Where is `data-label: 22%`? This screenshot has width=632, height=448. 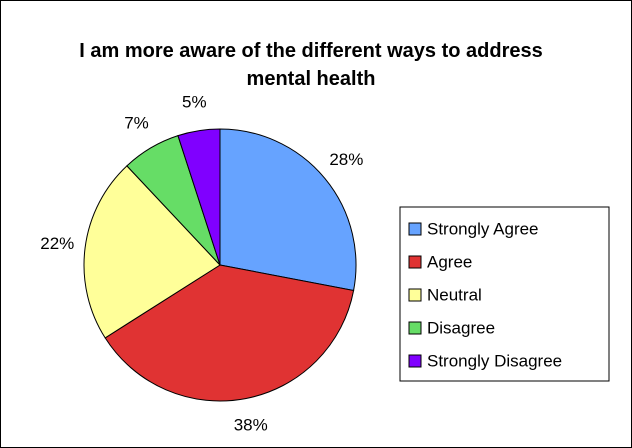 data-label: 22% is located at coordinates (57, 243).